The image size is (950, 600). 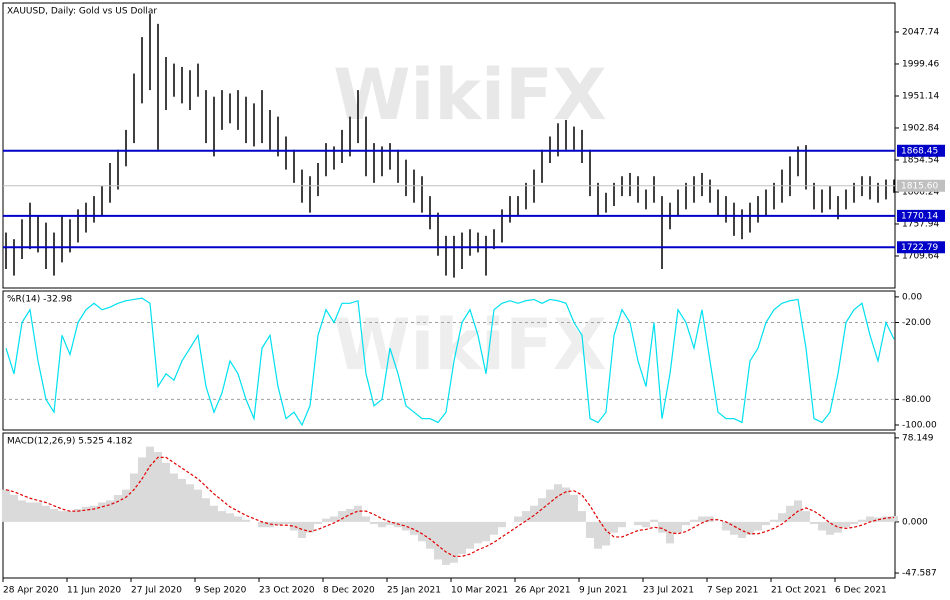 I want to click on level-label: 1770.14, so click(x=919, y=216).